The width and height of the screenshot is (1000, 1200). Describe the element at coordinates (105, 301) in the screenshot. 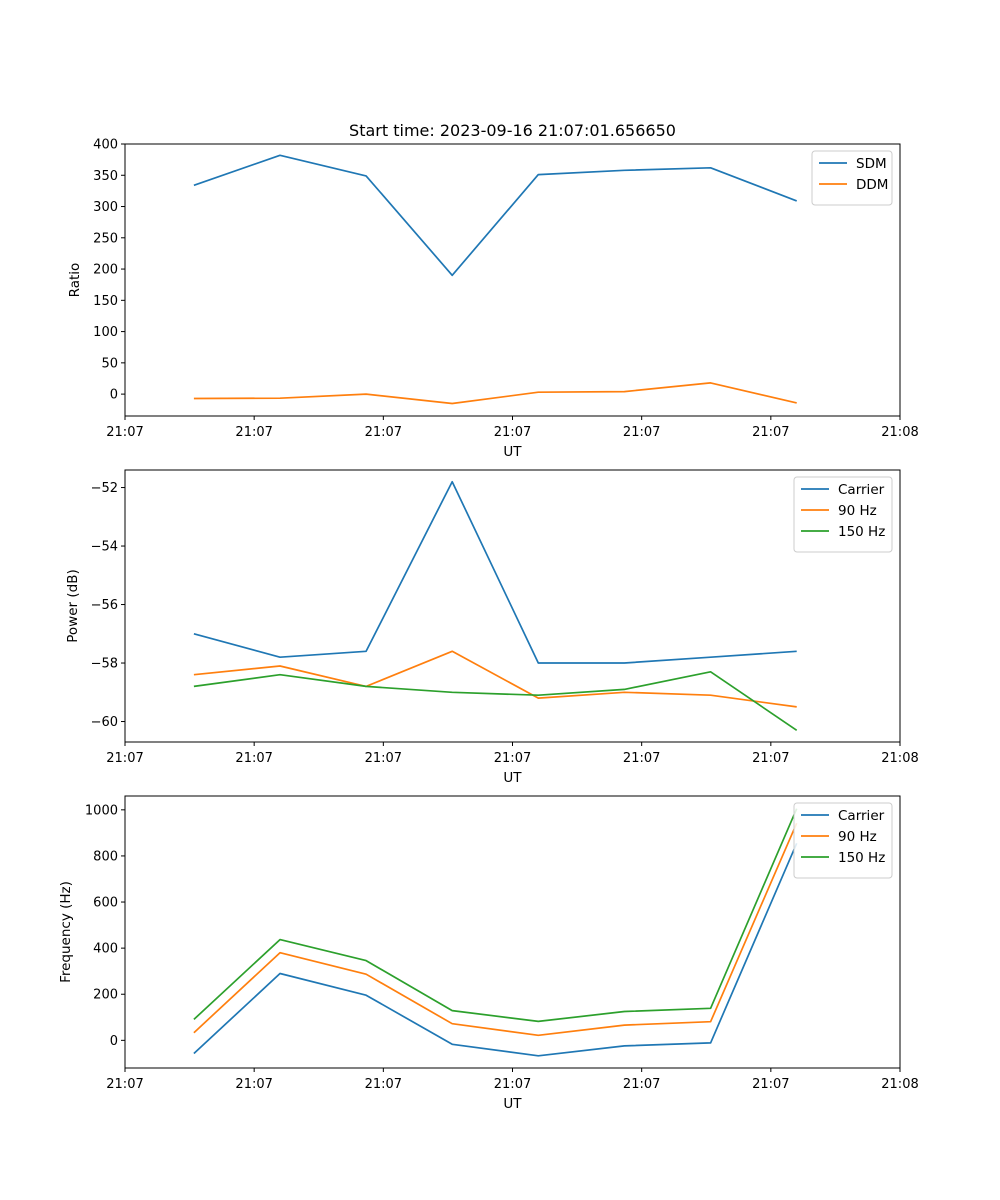

I see `y-tick-label: 150` at that location.